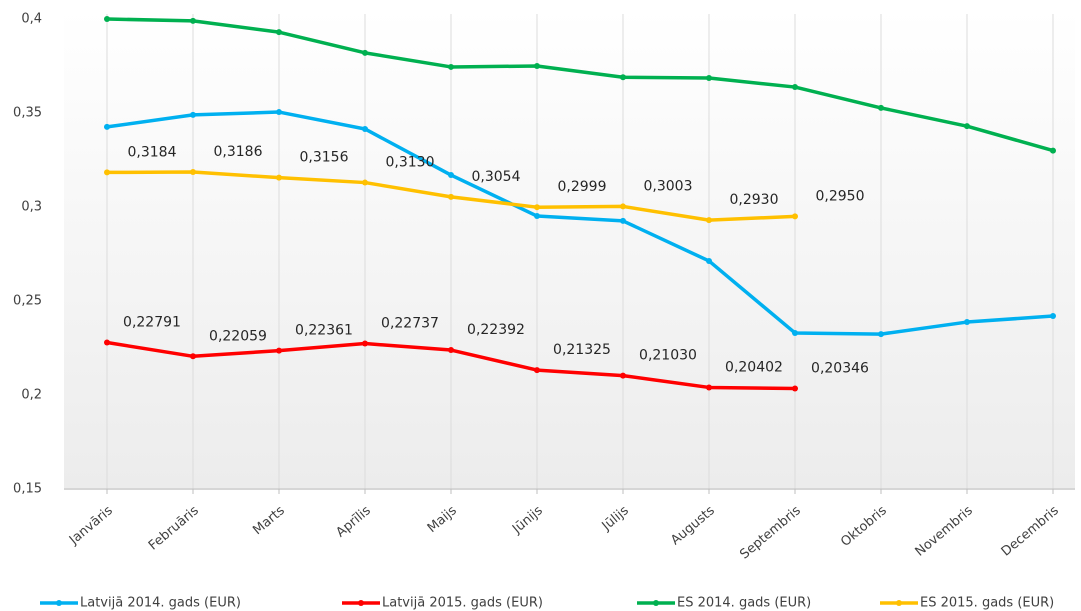 This screenshot has height=611, width=1081. I want to click on x-tick-label: Februāris, so click(174, 528).